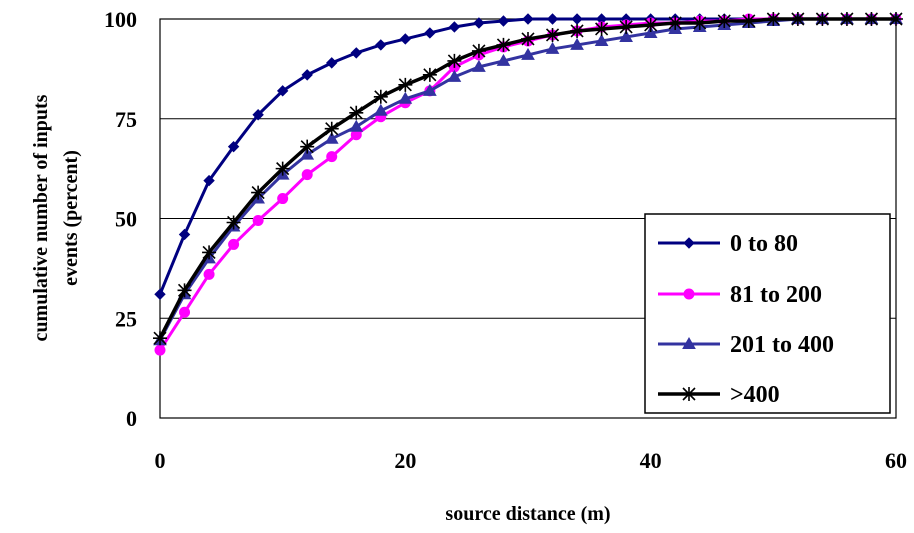 The height and width of the screenshot is (533, 914). I want to click on legend-label: >400, so click(755, 395).